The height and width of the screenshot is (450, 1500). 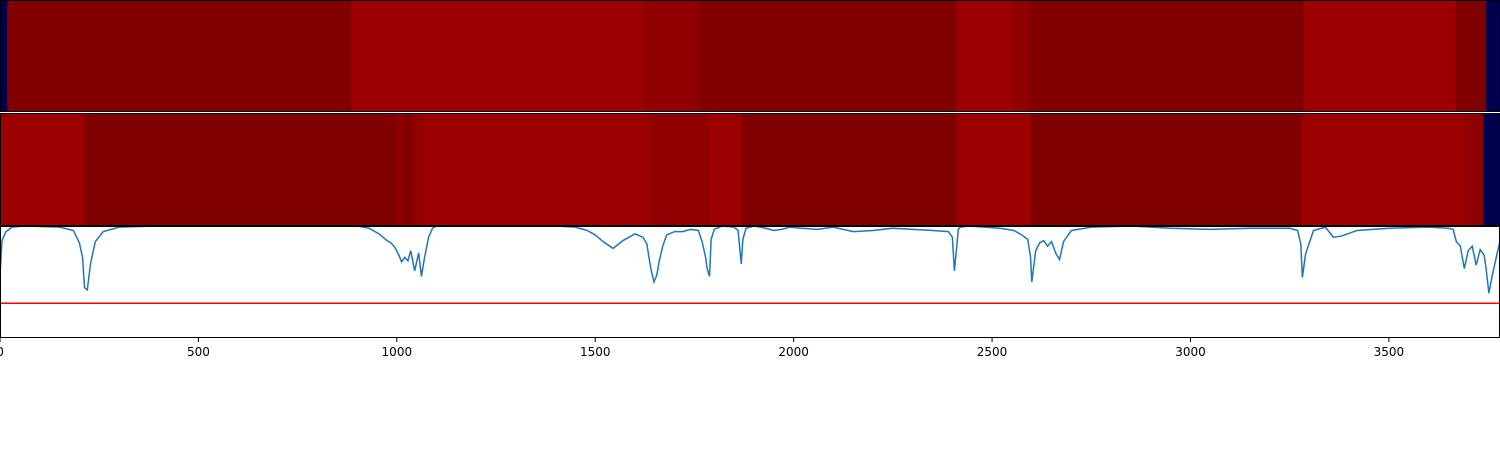 What do you see at coordinates (1389, 352) in the screenshot?
I see `x-tick-label-3500: 3500` at bounding box center [1389, 352].